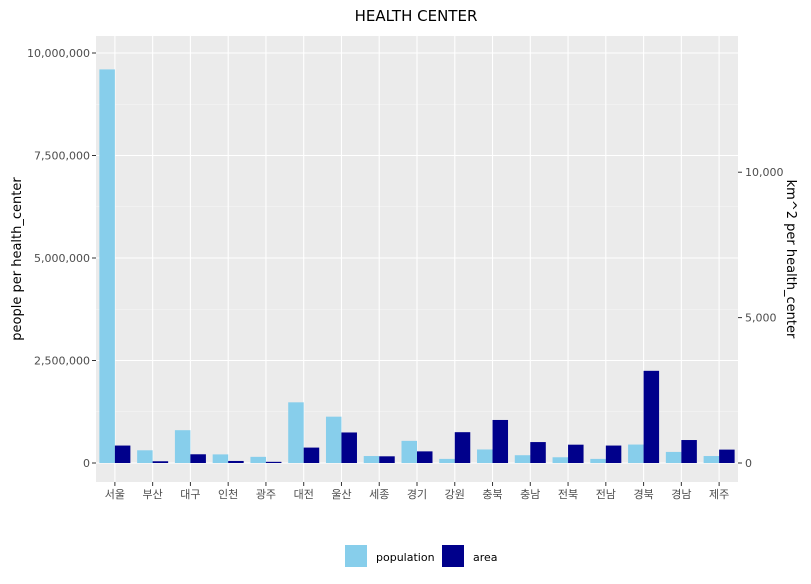  I want to click on y-left-tick-label: 0, so click(86, 463).